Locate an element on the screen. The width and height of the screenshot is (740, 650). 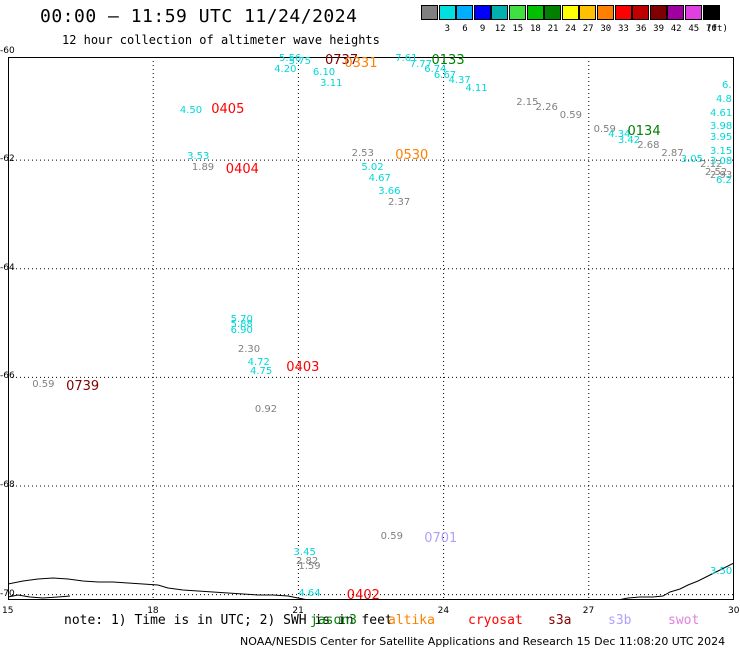
swh-value: 1.59 is located at coordinates (309, 566).